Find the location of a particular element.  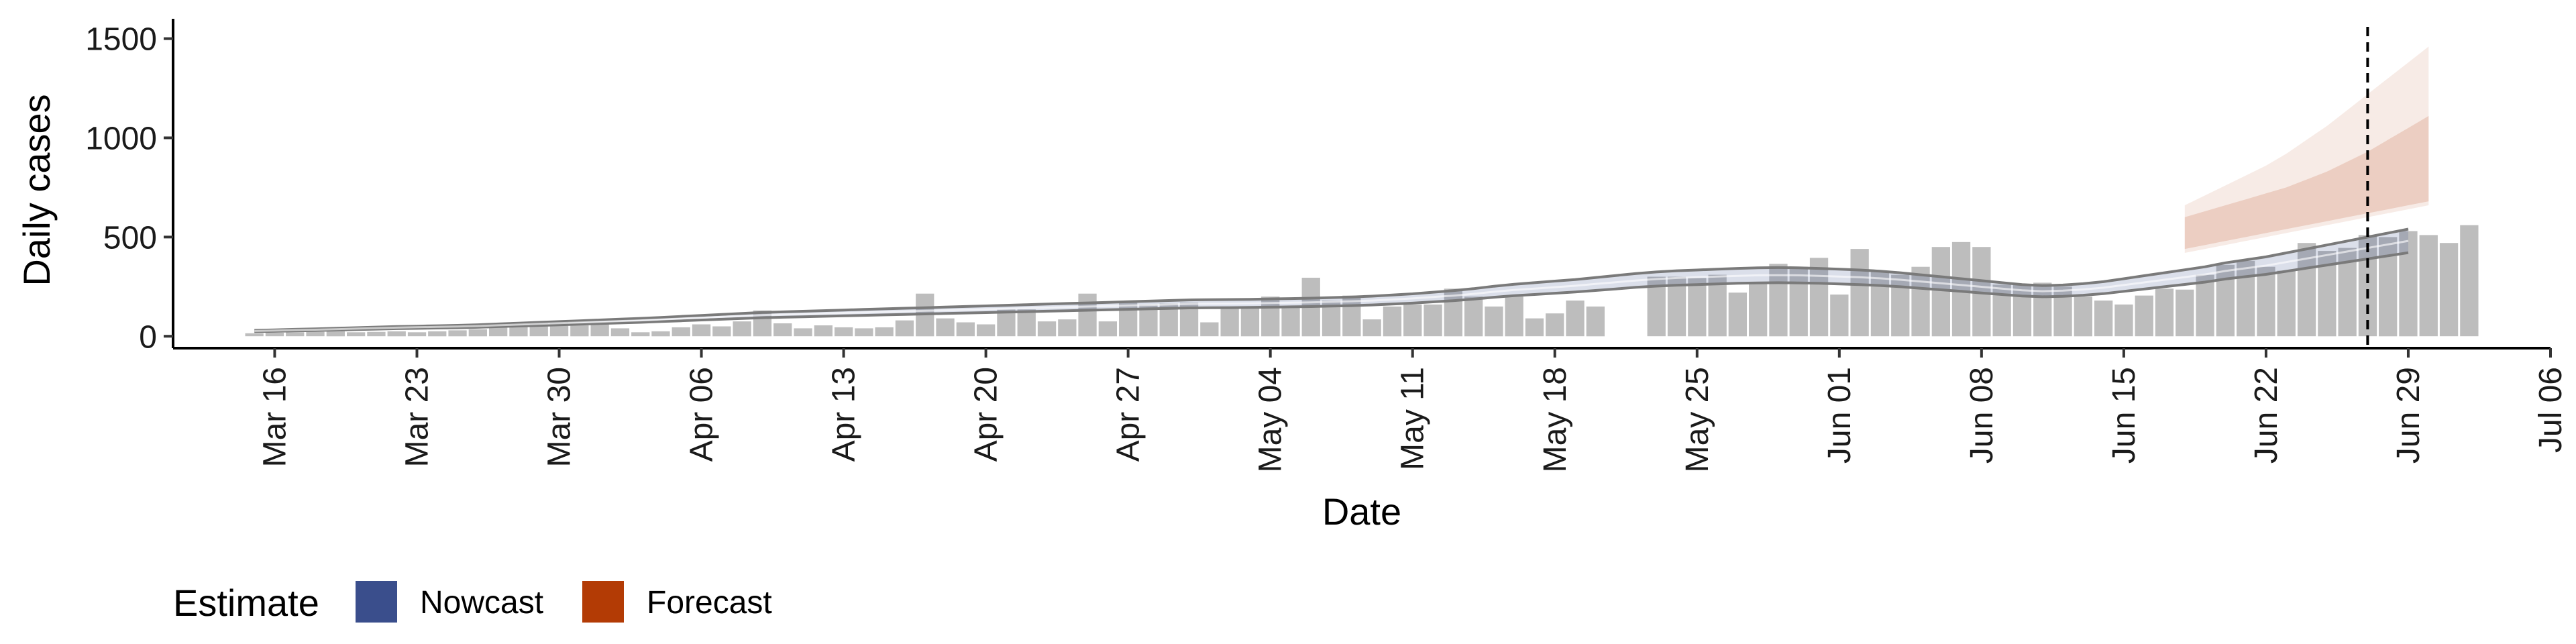

x-tick-label: May 04 is located at coordinates (1271, 419).